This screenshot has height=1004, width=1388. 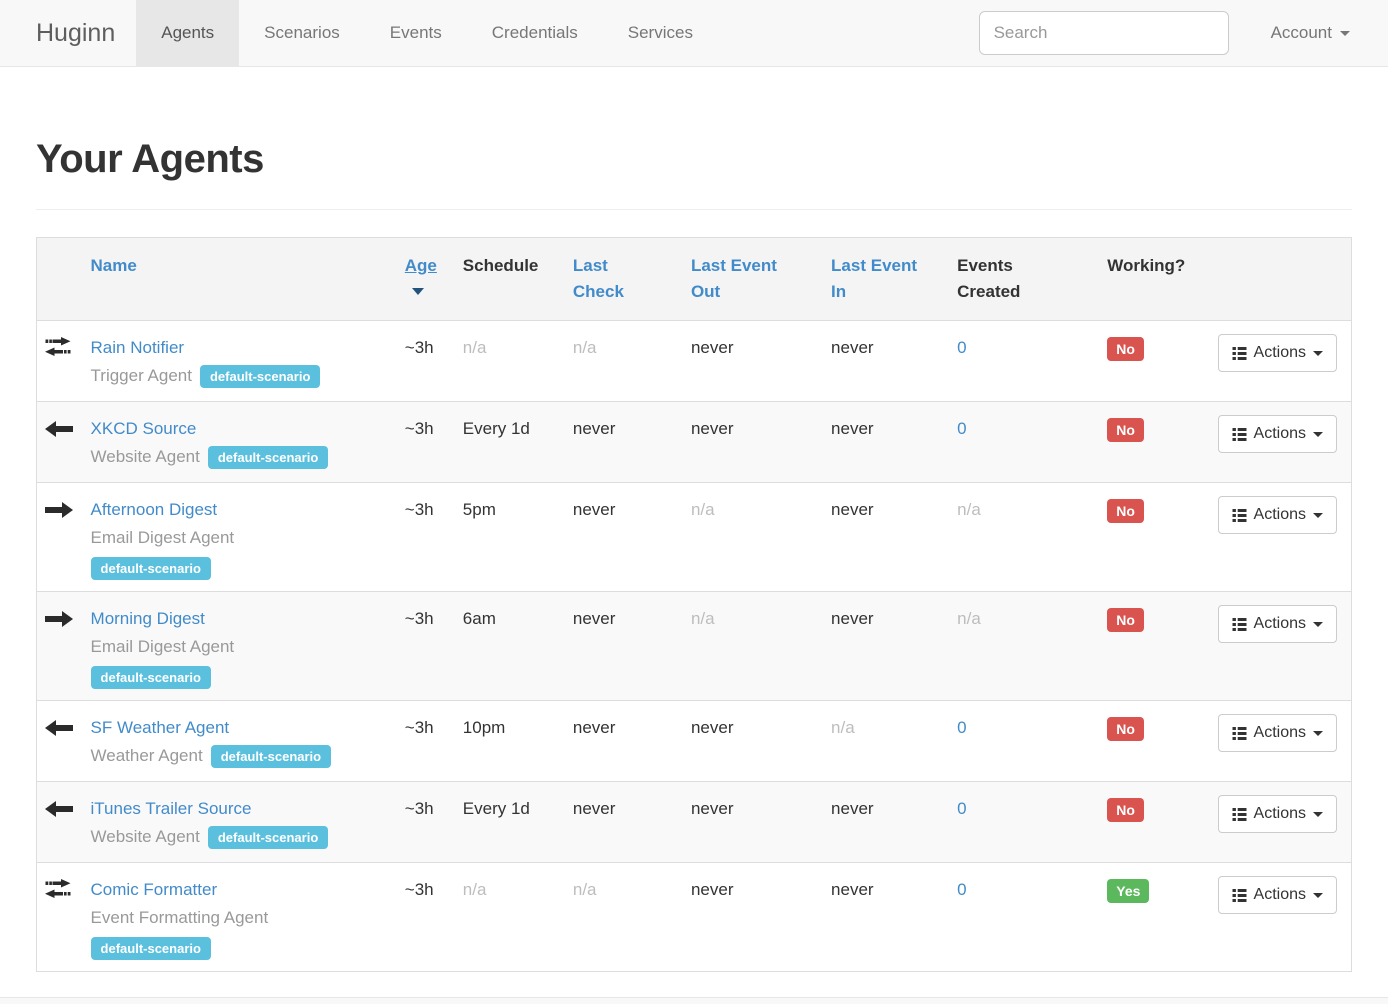 What do you see at coordinates (171, 808) in the screenshot?
I see `agent-name-link: iTunes Trailer Source` at bounding box center [171, 808].